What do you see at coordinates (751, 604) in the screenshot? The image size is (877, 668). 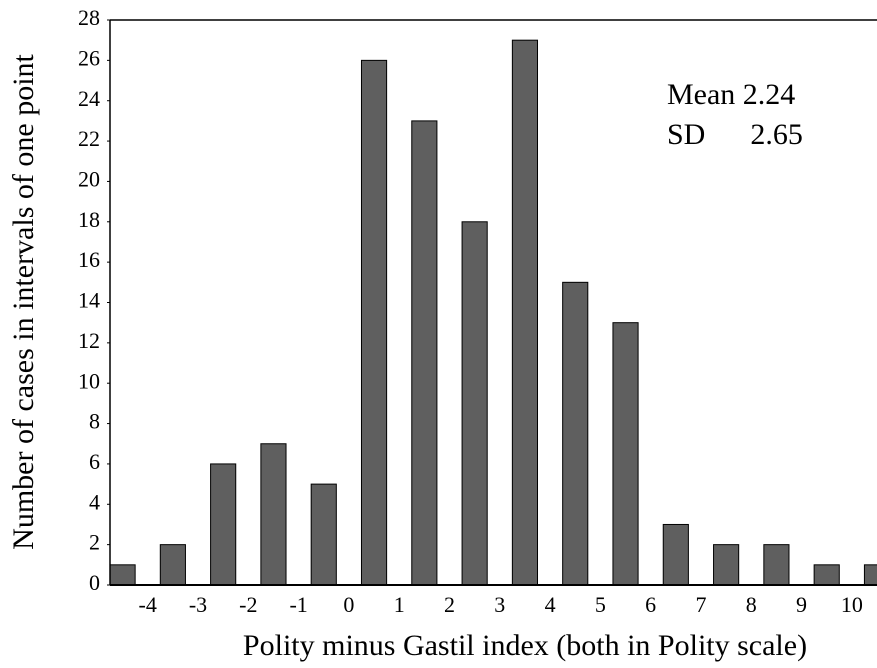 I see `x-tick-label: 8` at bounding box center [751, 604].